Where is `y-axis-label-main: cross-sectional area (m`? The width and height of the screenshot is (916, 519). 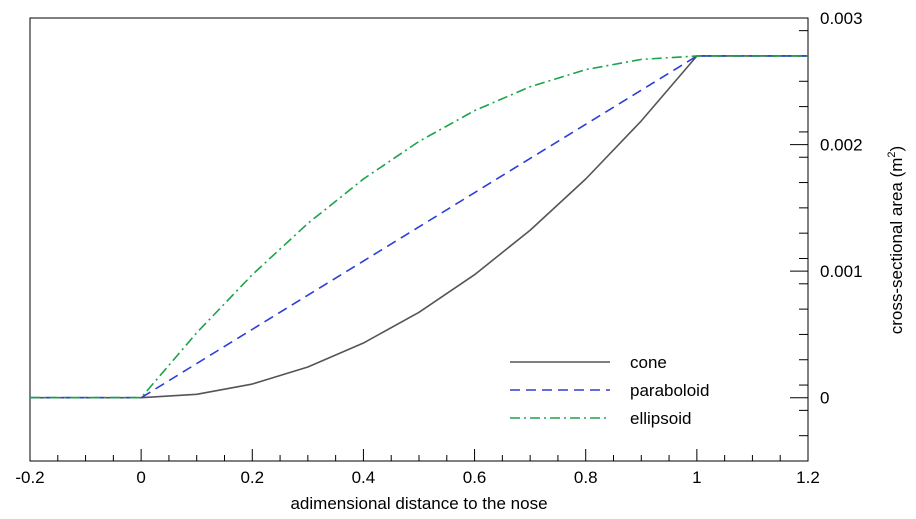
y-axis-label-main: cross-sectional area (m is located at coordinates (896, 246).